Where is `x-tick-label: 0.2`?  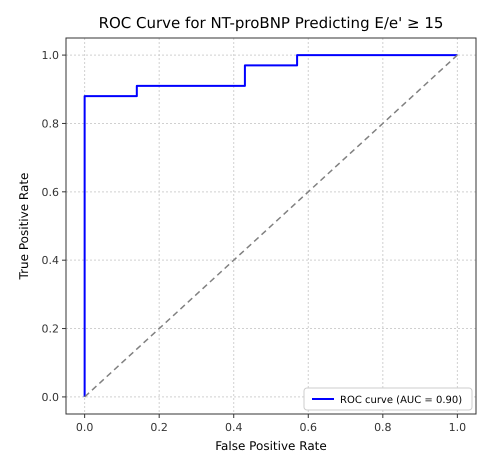
x-tick-label: 0.2 is located at coordinates (159, 427).